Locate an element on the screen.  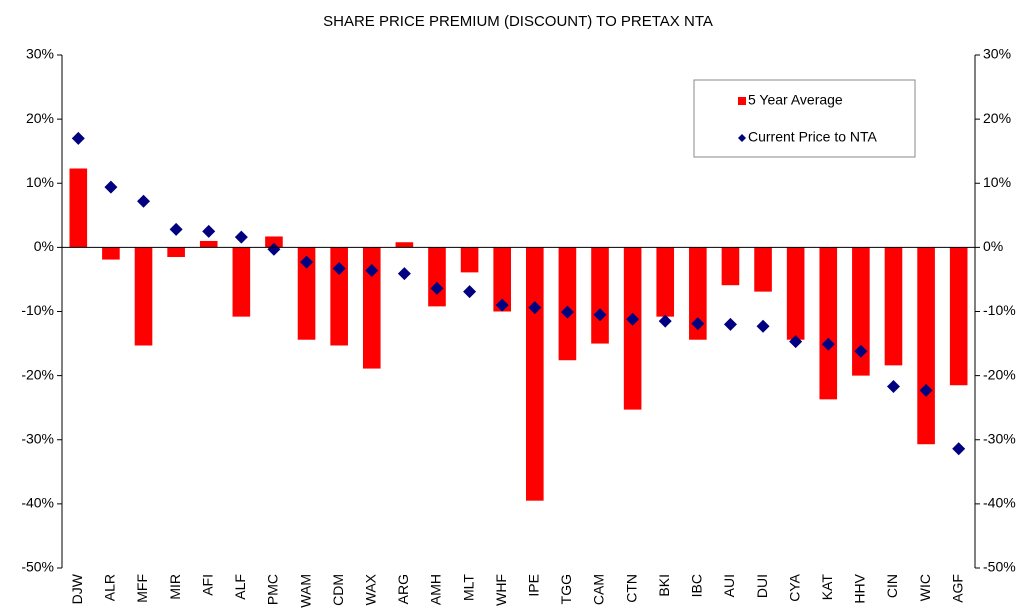
x-tick-label: CTN is located at coordinates (631, 588).